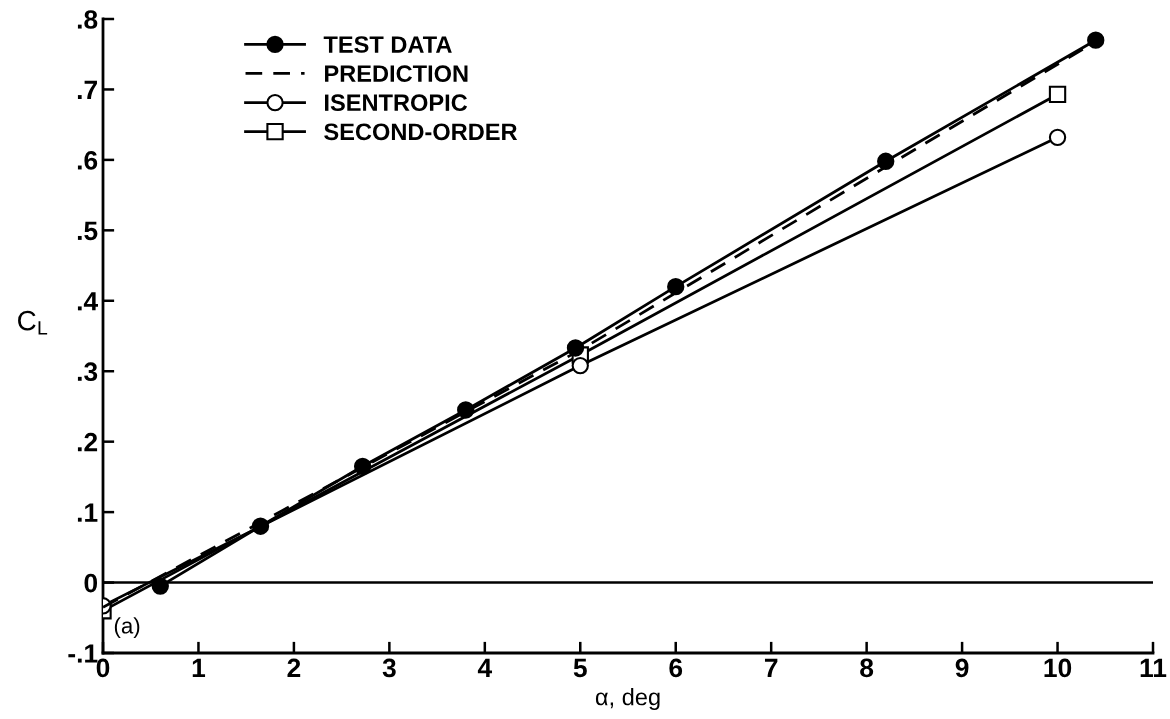 This screenshot has width=1170, height=719. Describe the element at coordinates (421, 132) in the screenshot. I see `legend-label: SECOND-ORDER` at that location.